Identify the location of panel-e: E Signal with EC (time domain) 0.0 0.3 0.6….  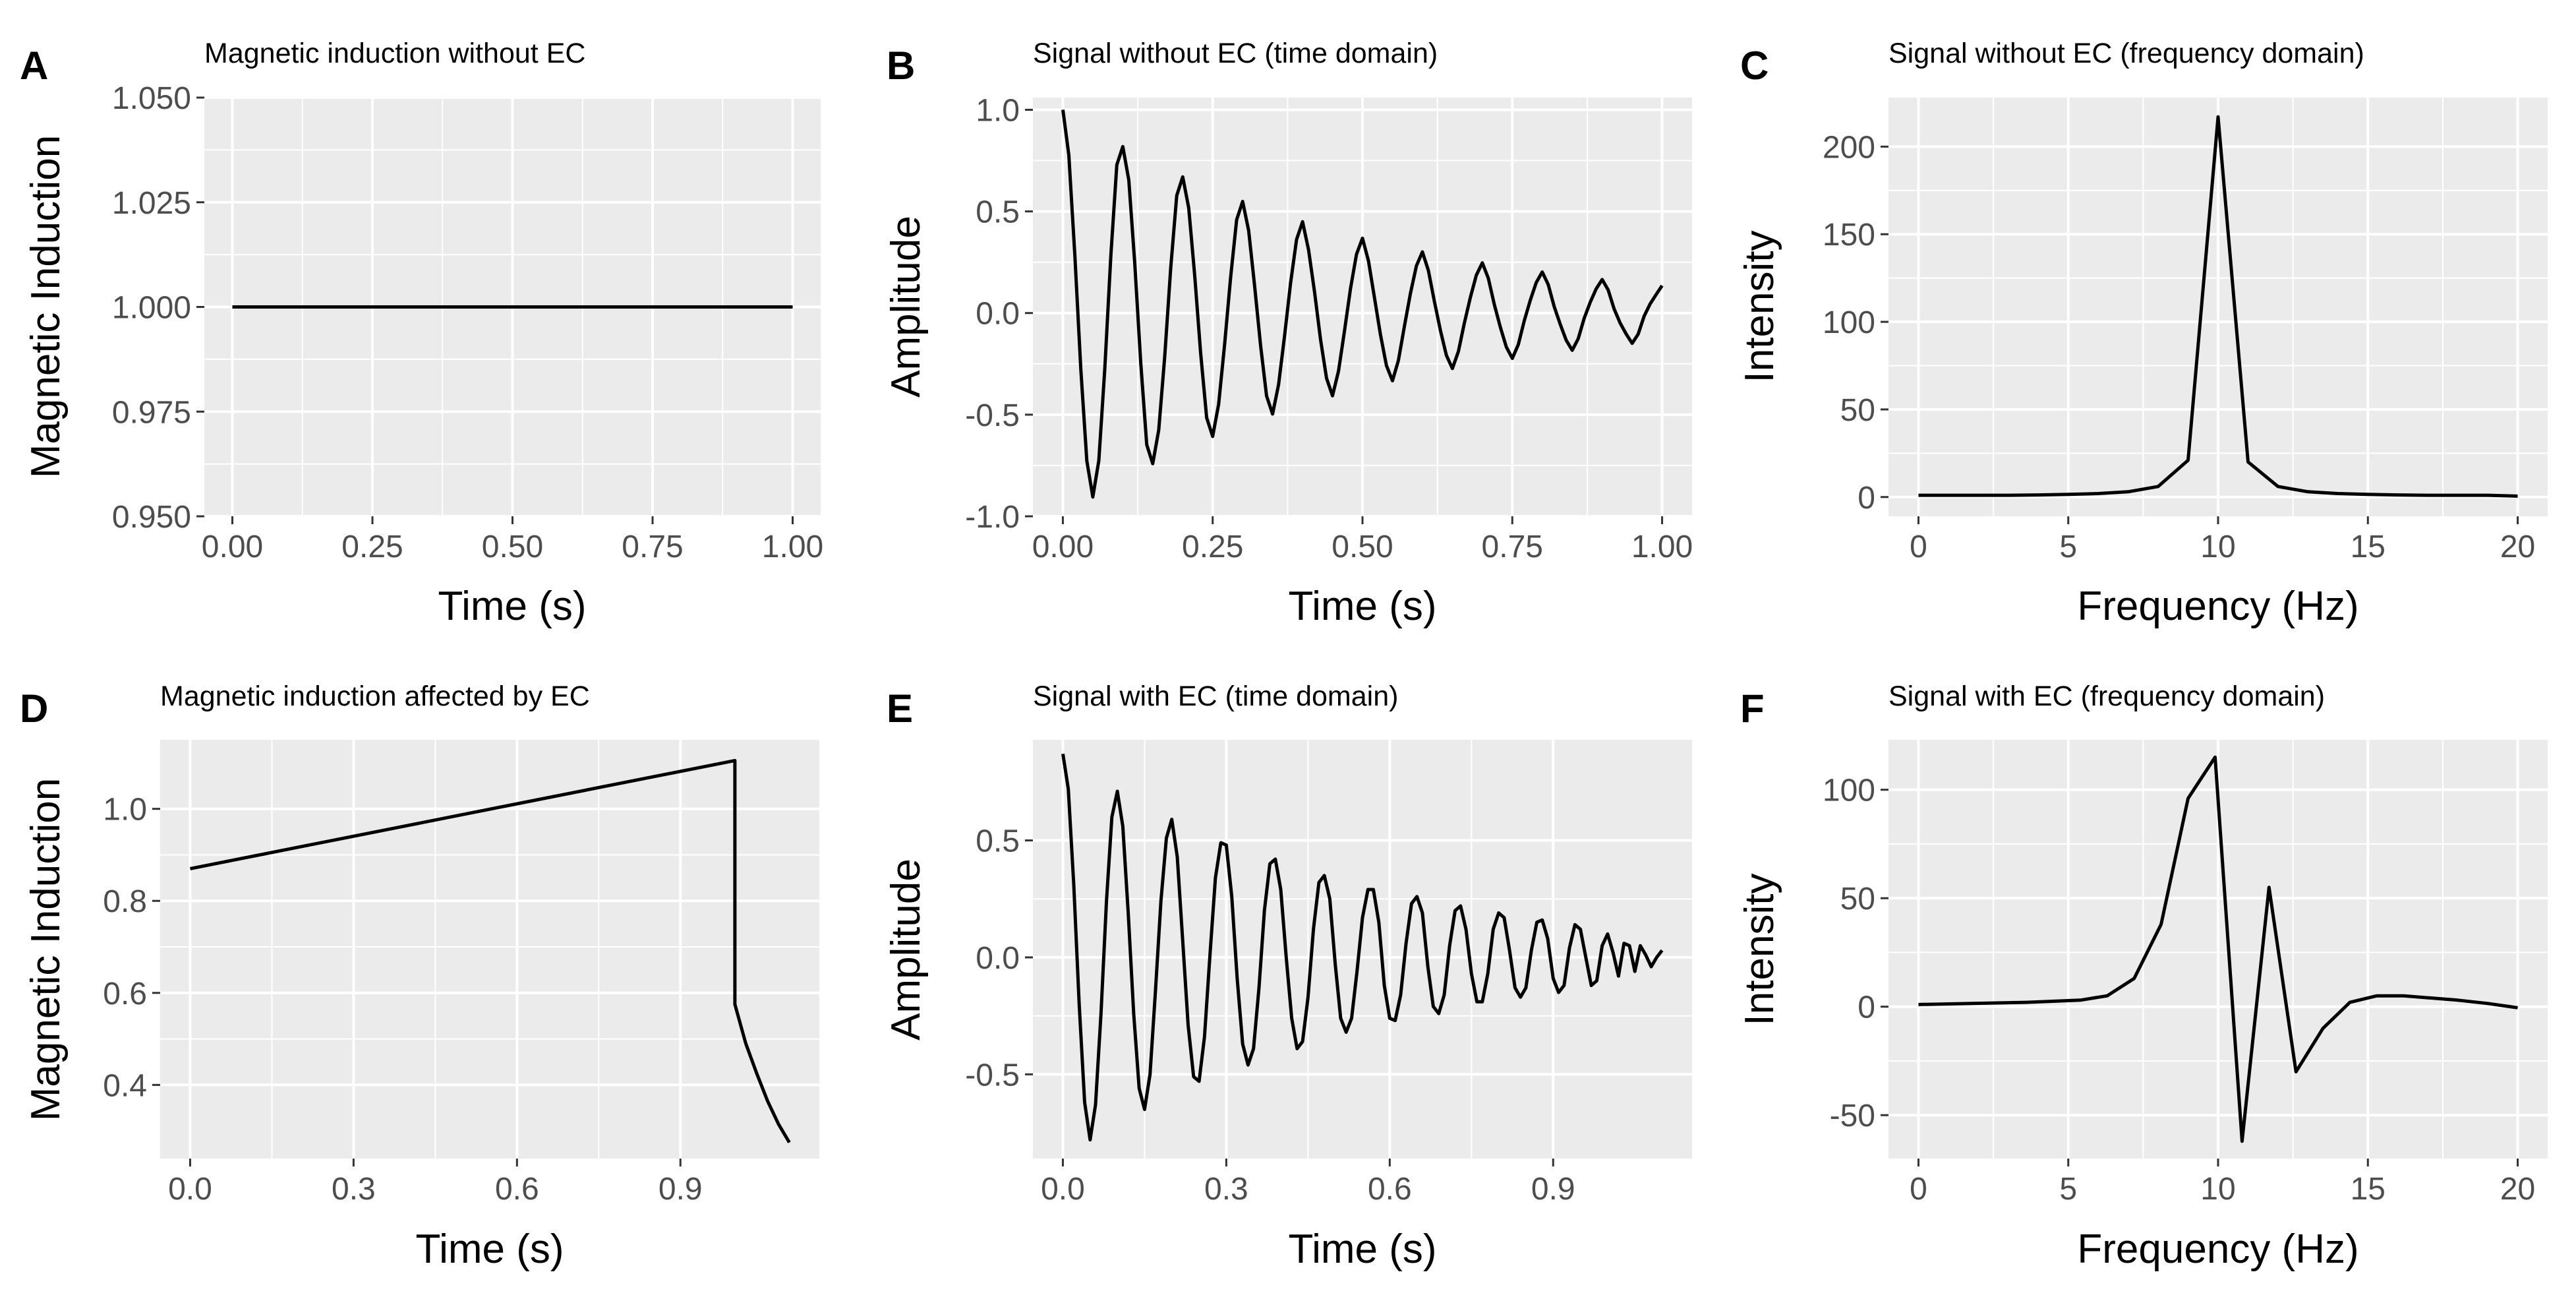
(1287, 976).